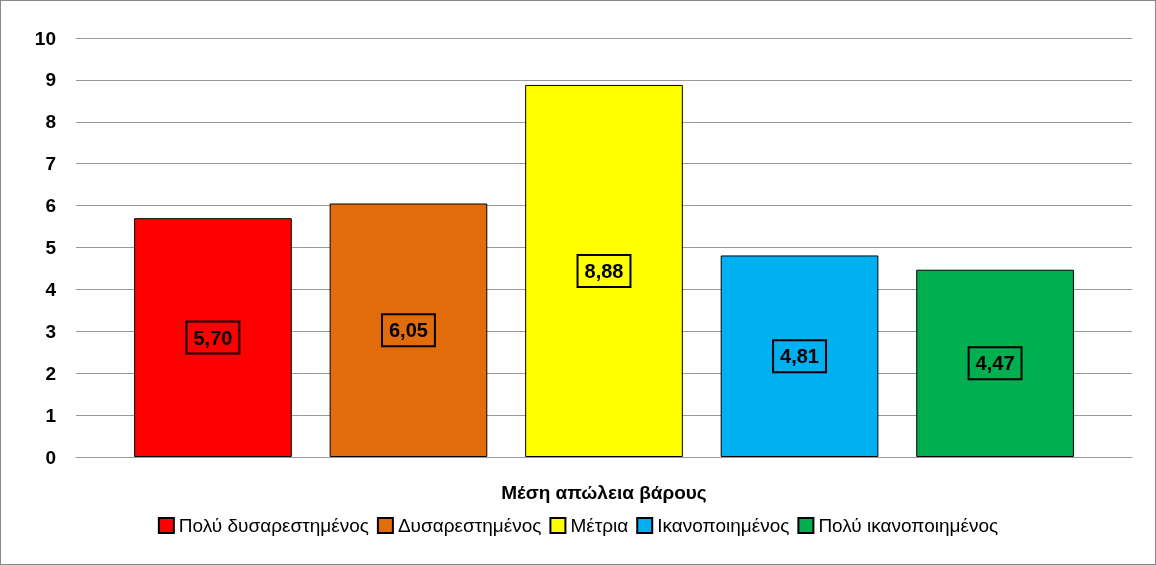 The image size is (1156, 565). Describe the element at coordinates (51, 289) in the screenshot. I see `y-tick-label: 4` at that location.